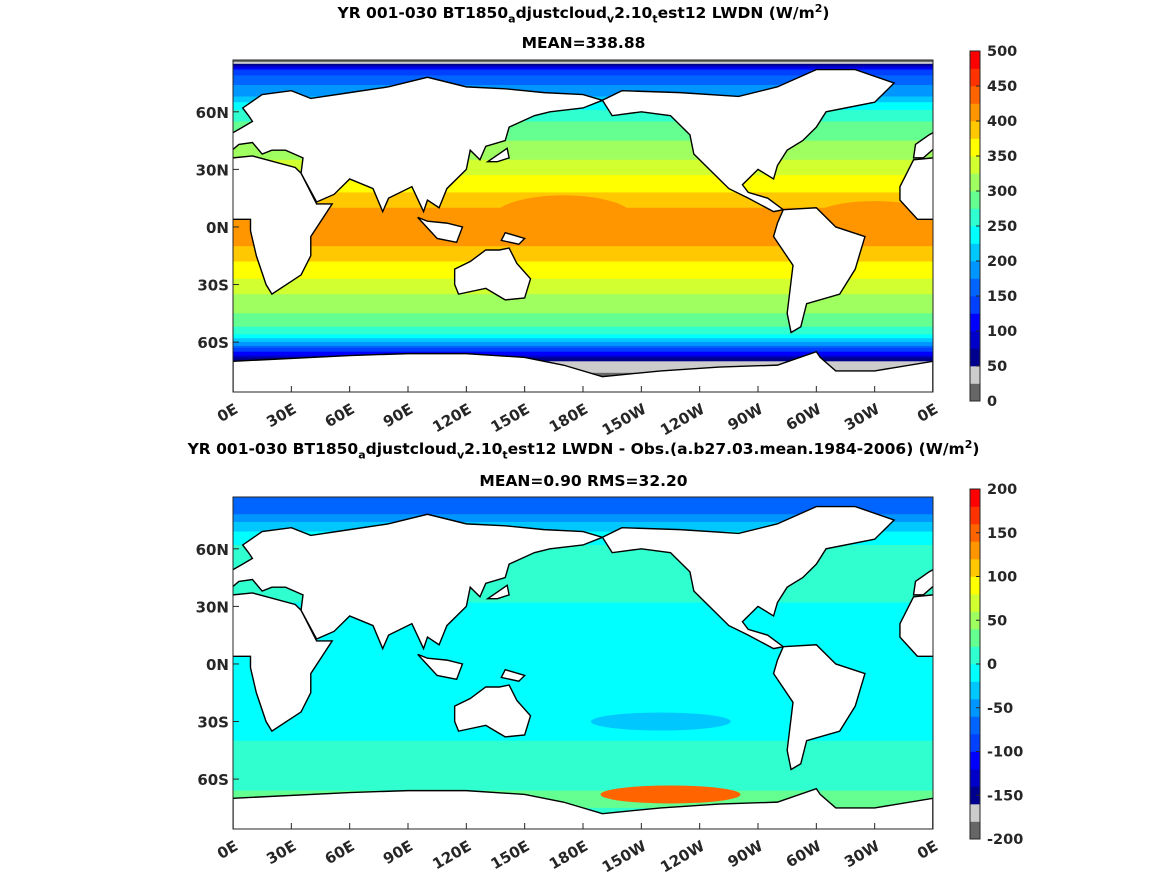 The image size is (1167, 875). What do you see at coordinates (213, 723) in the screenshot?
I see `y-tick-label: 30S` at bounding box center [213, 723].